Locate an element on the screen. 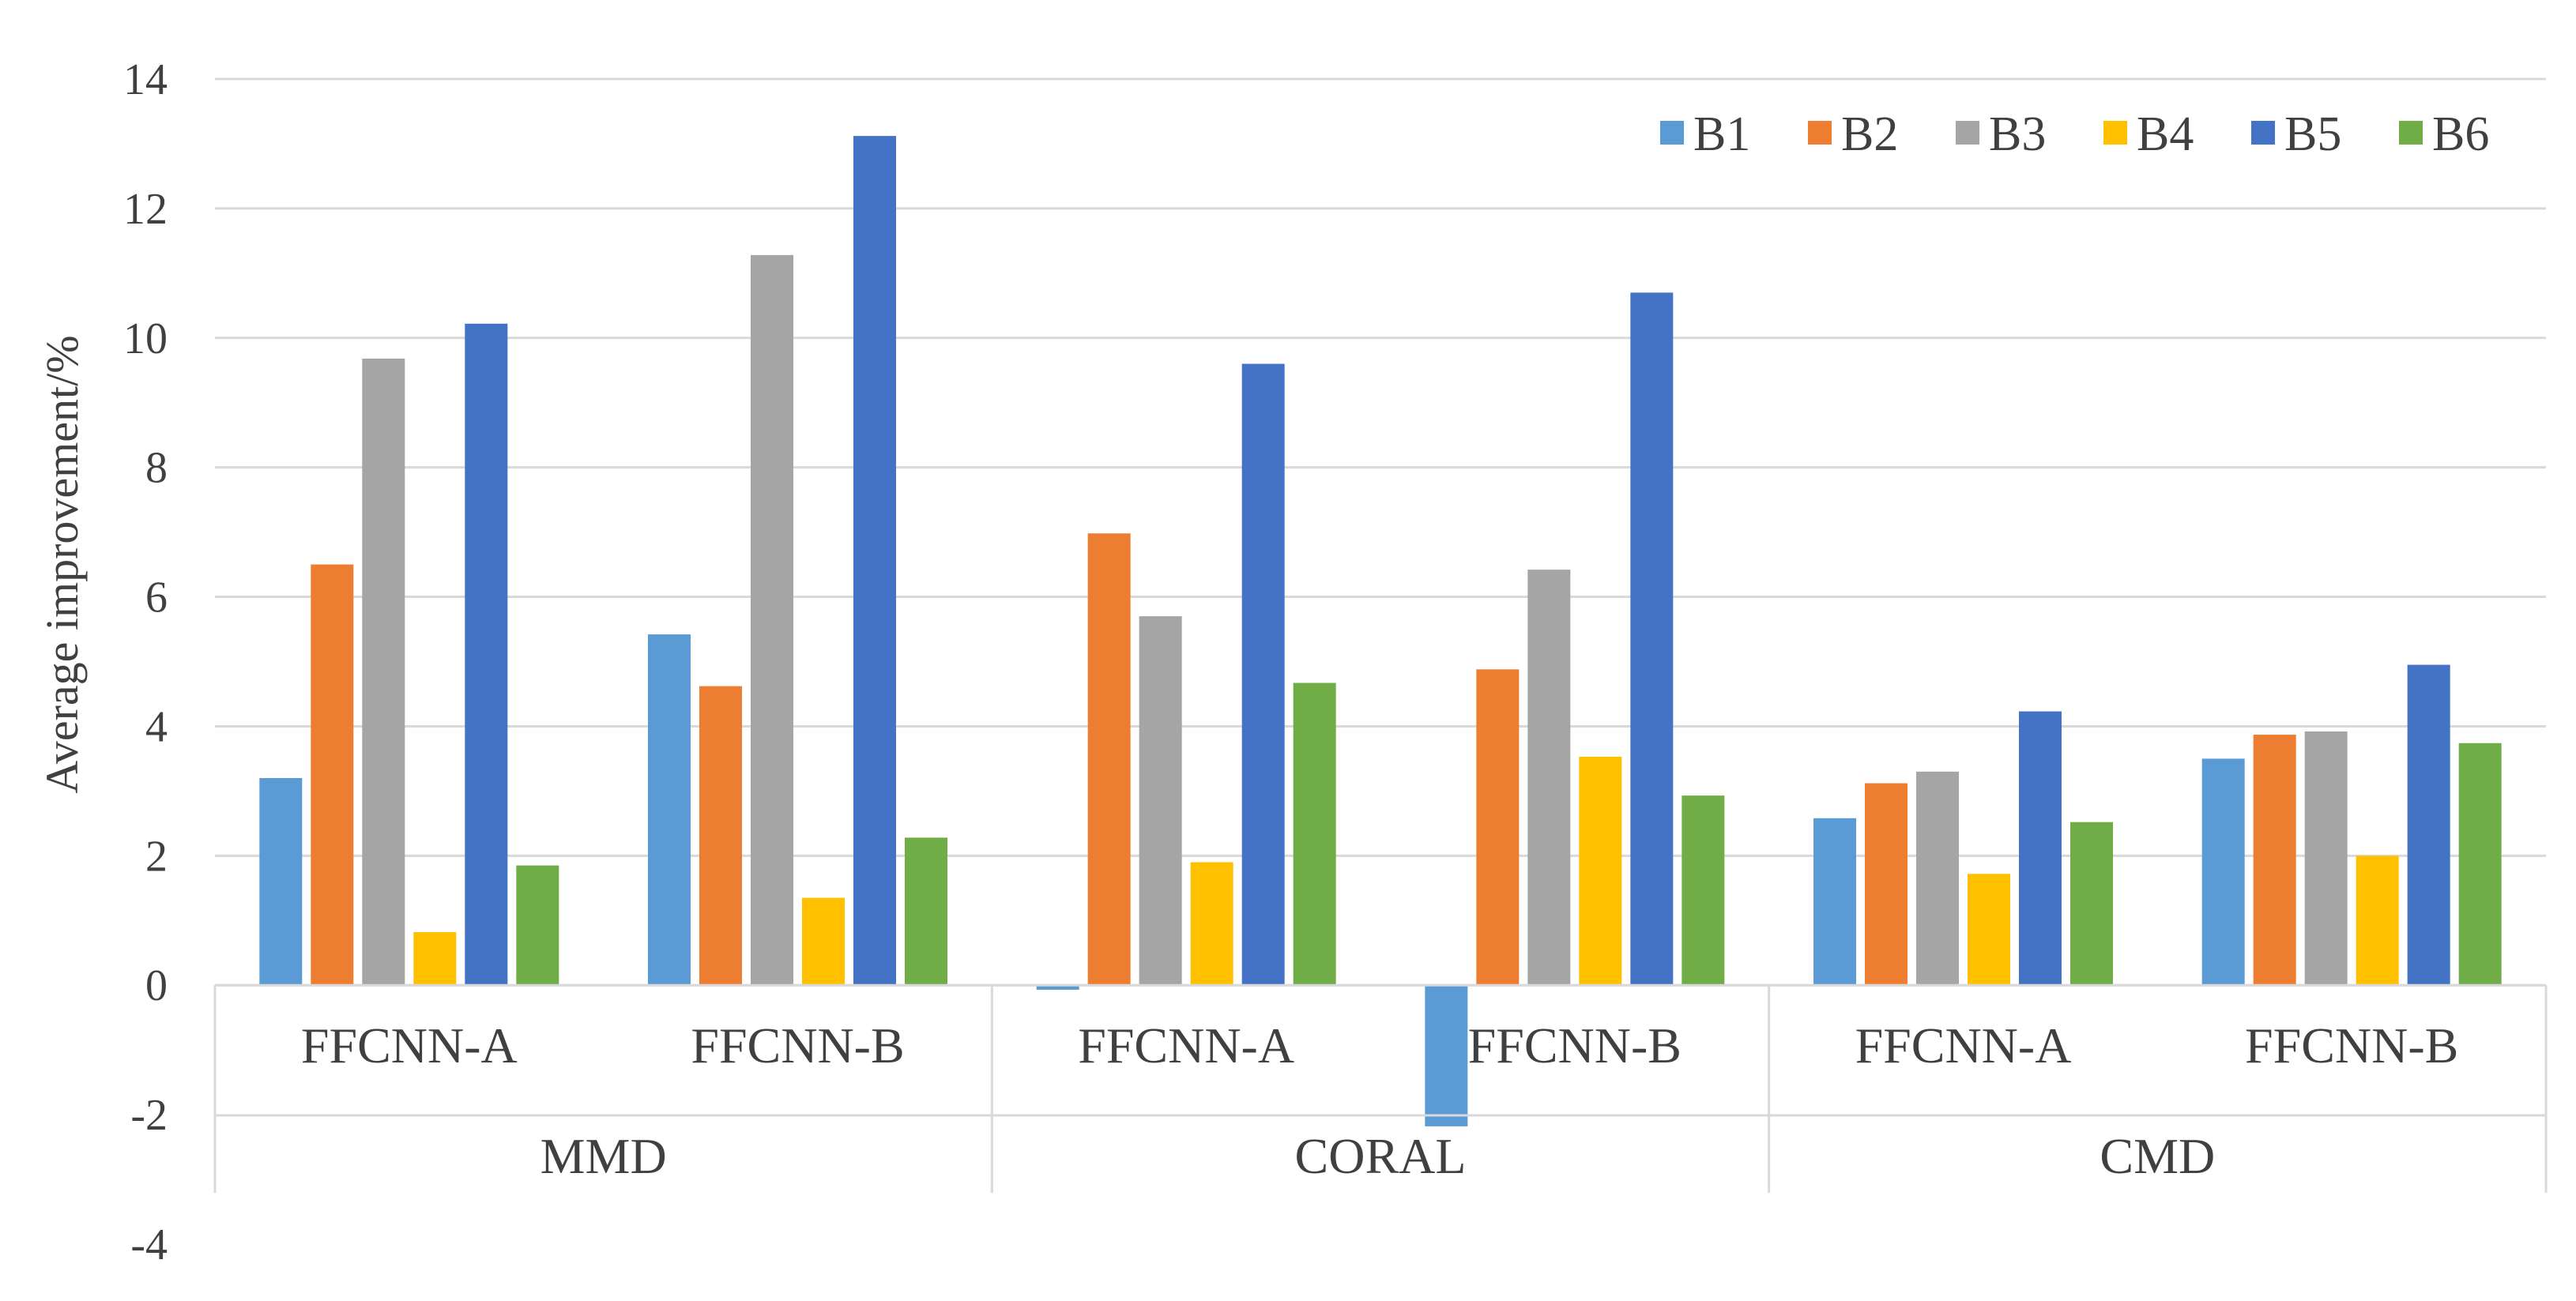 The height and width of the screenshot is (1301, 2576). legend-label-b5: B5 is located at coordinates (2312, 134).